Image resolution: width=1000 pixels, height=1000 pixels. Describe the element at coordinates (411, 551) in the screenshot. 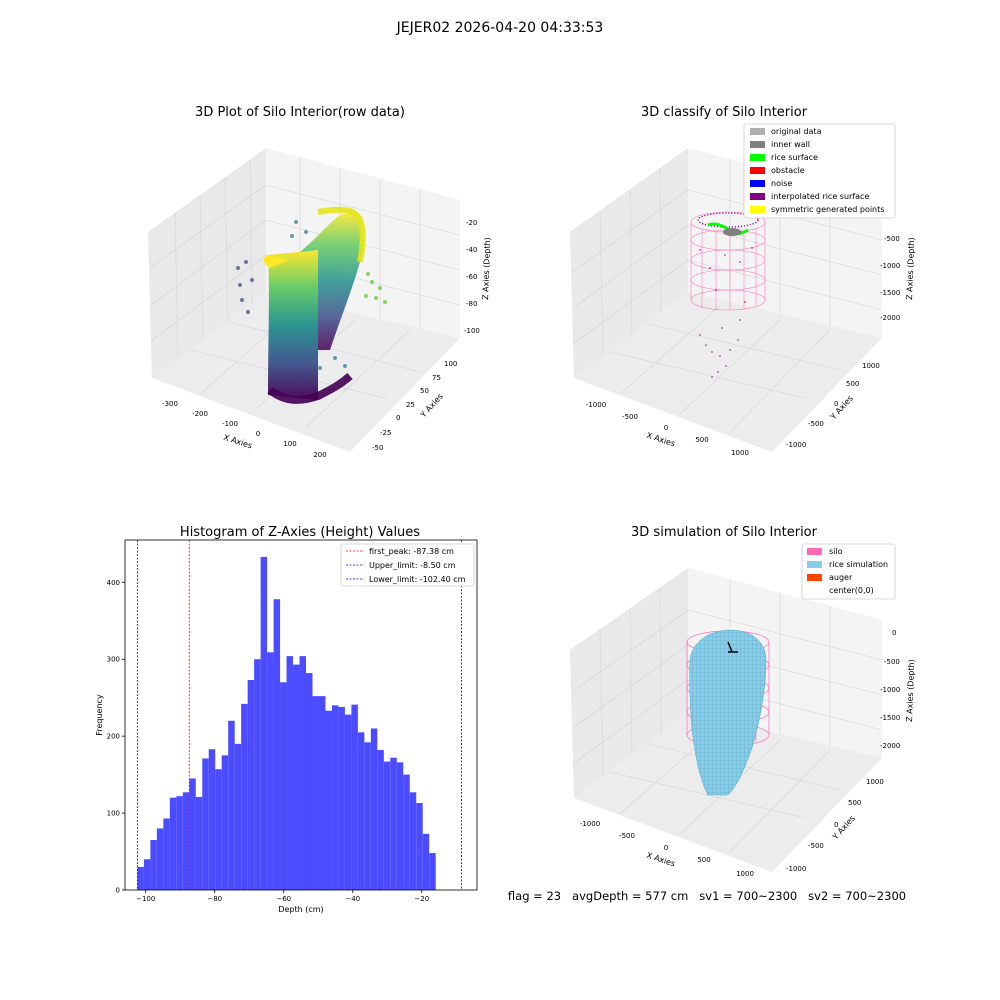

I see `hist-legend-label-peak: first_peak: -87.38 cm` at that location.